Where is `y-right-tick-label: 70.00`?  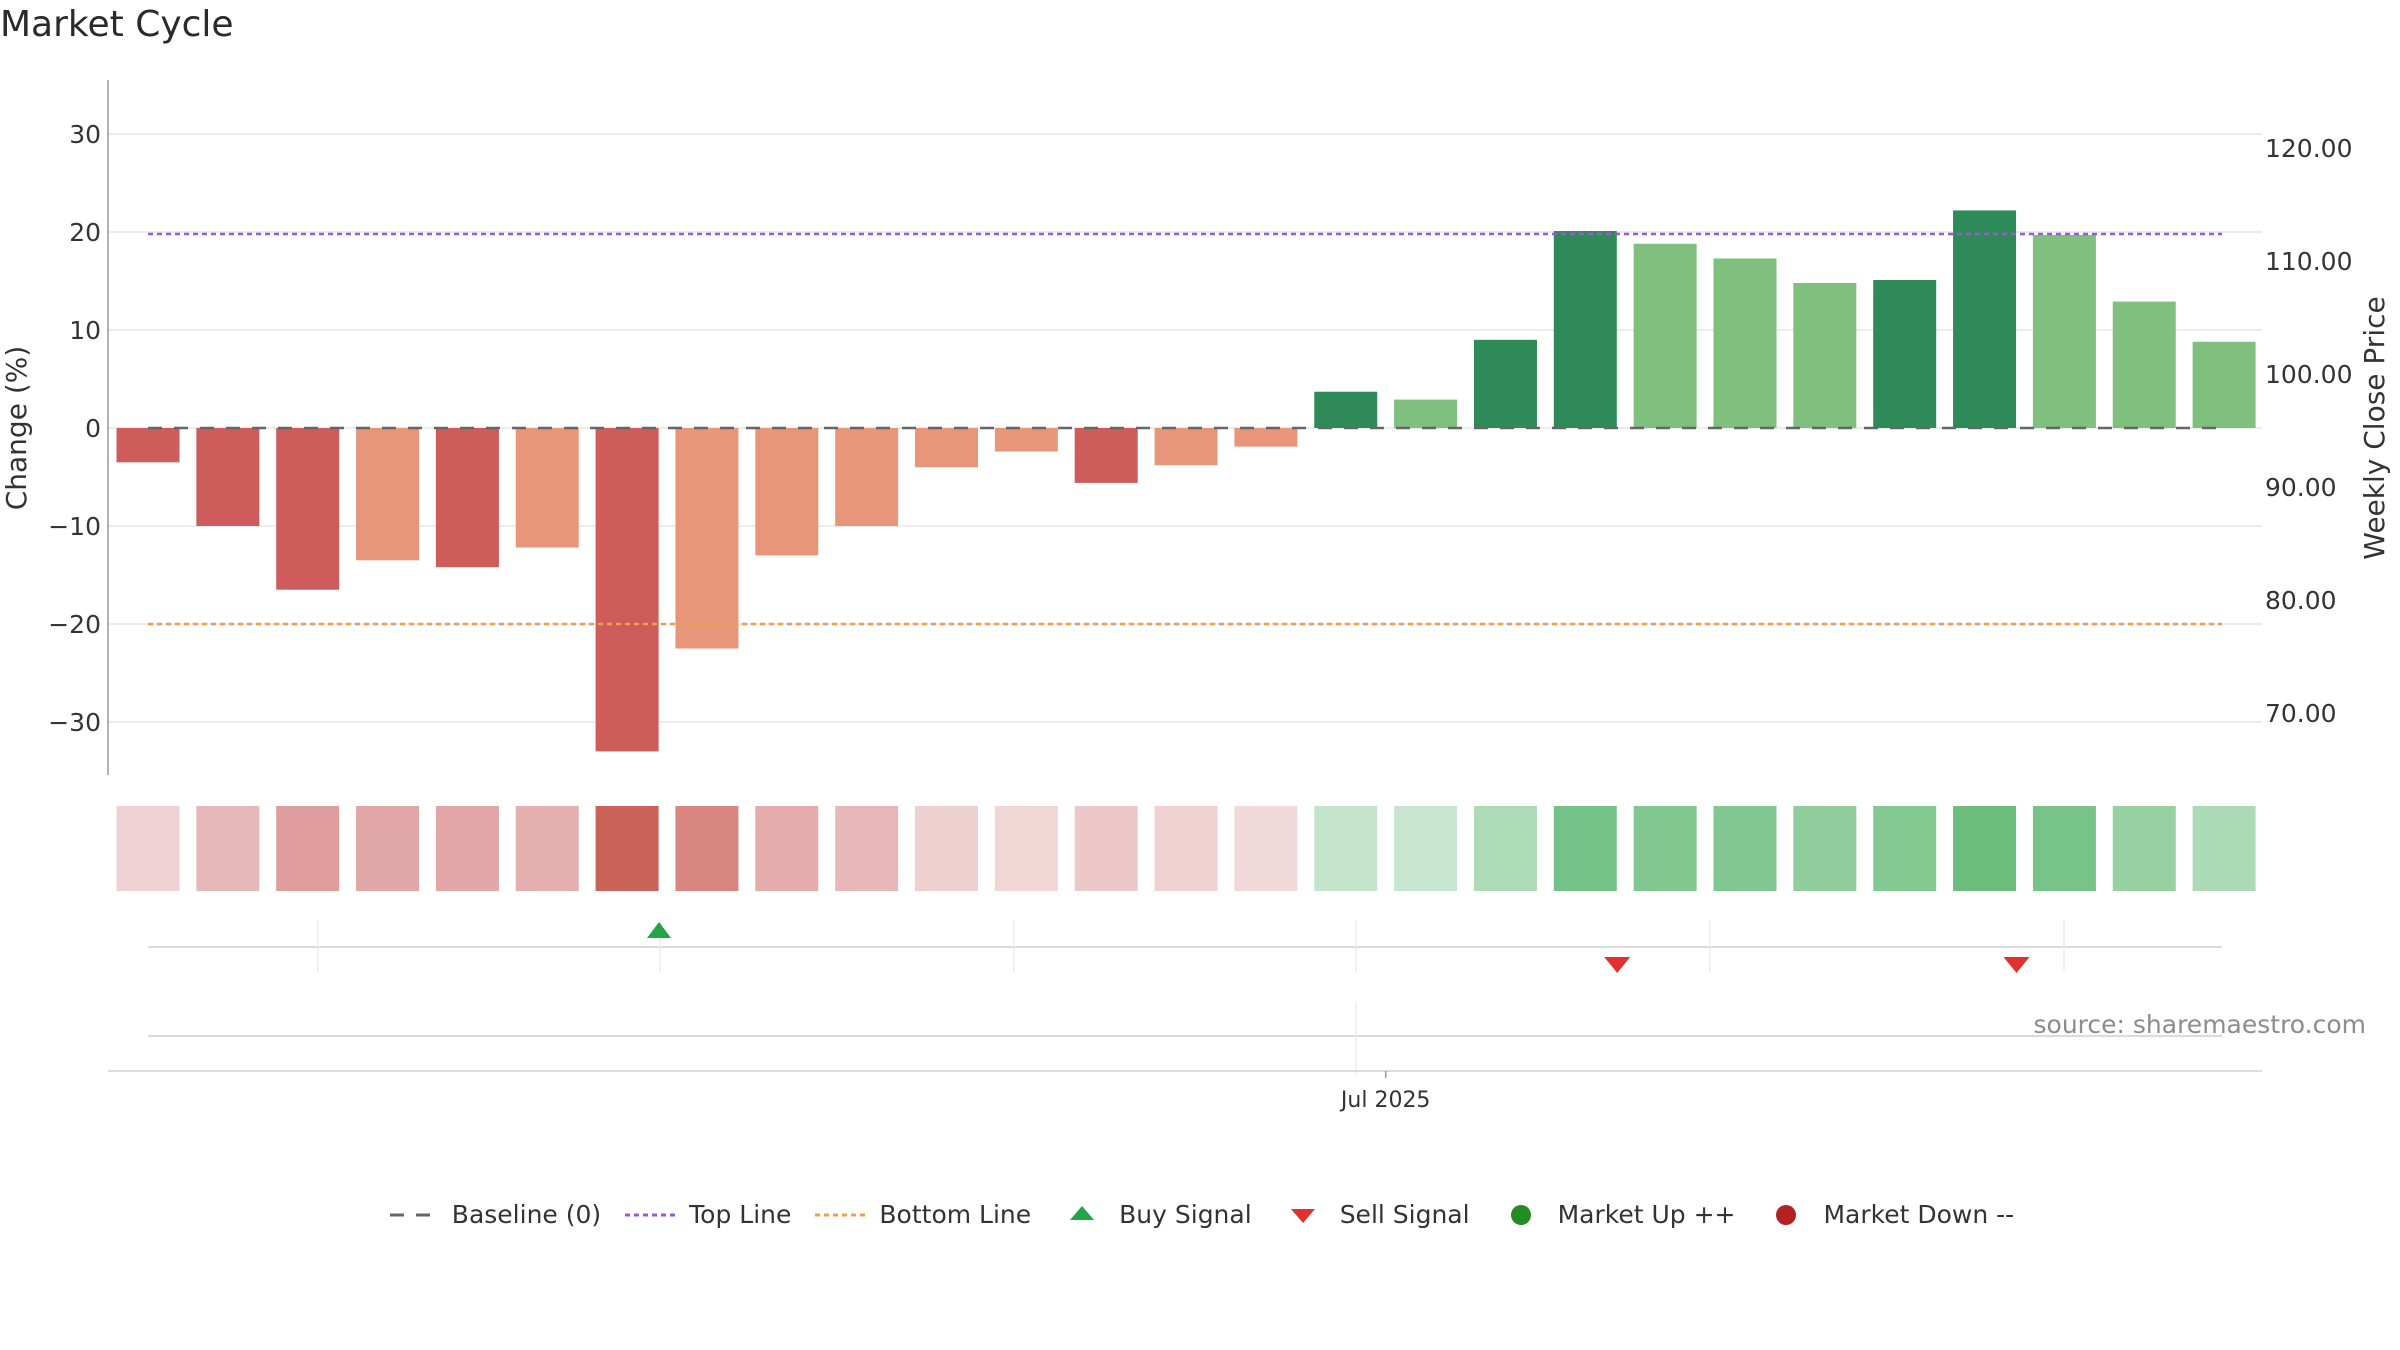 y-right-tick-label: 70.00 is located at coordinates (2301, 713).